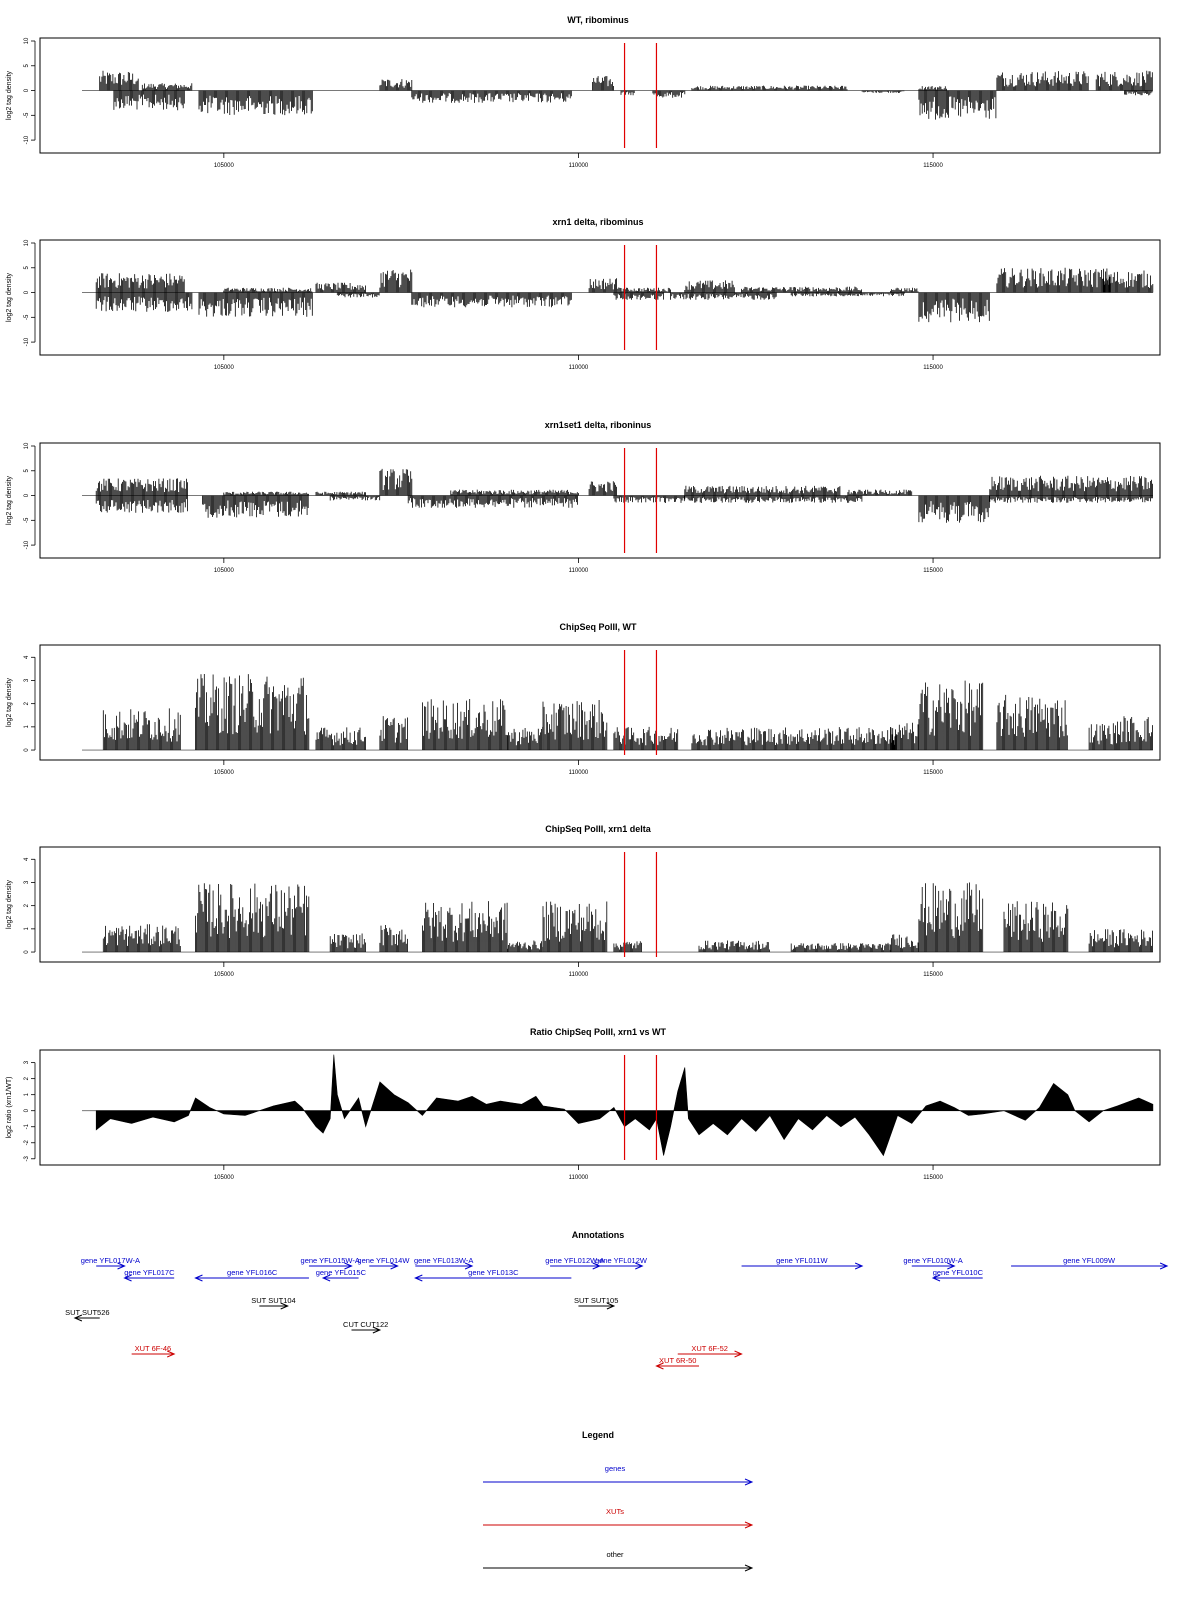 The image size is (1200, 1600). What do you see at coordinates (27, 1158) in the screenshot?
I see `y-tick-label: -3` at bounding box center [27, 1158].